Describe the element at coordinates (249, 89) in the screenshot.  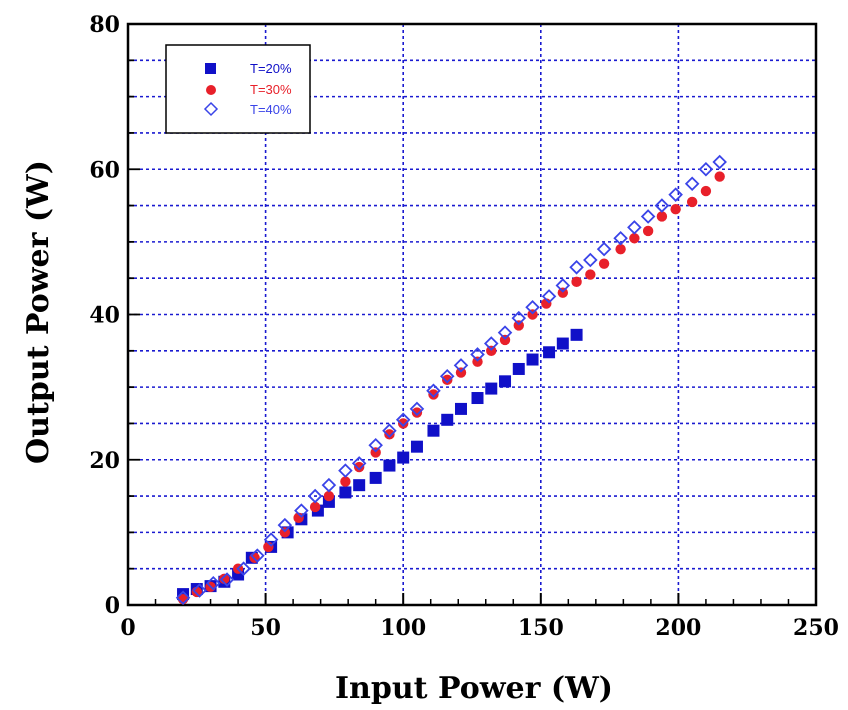
I see `legend-item-1: T=30%` at that location.